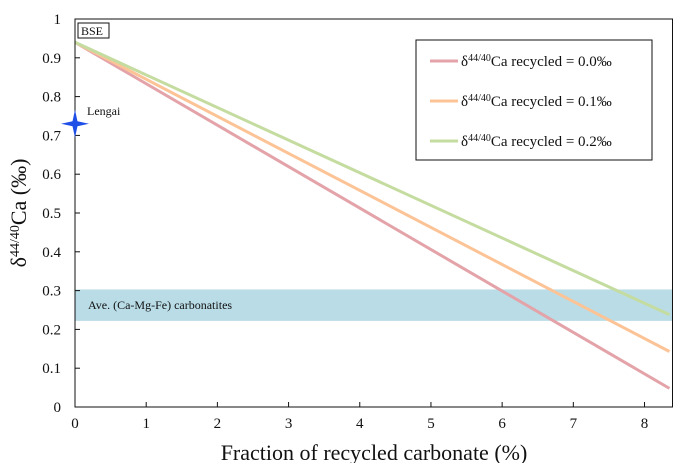 The image size is (673, 463). Describe the element at coordinates (218, 424) in the screenshot. I see `x-tick-label: 2` at that location.